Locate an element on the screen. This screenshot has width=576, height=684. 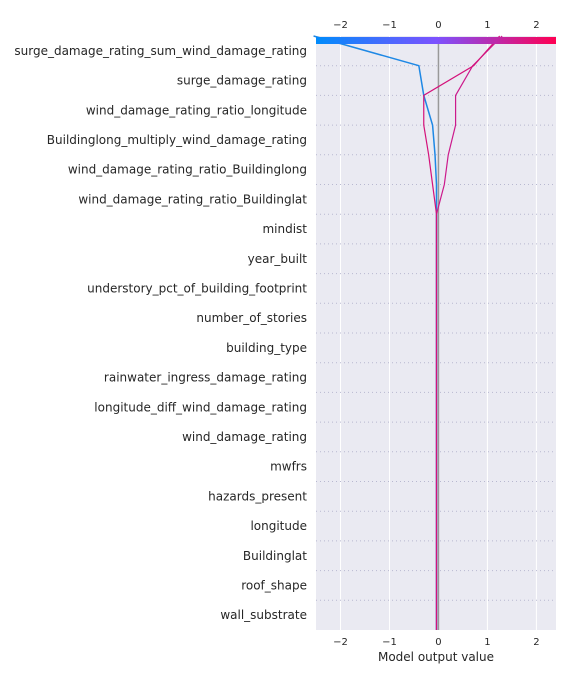
bottom-tick-label: 2 is located at coordinates (536, 642).